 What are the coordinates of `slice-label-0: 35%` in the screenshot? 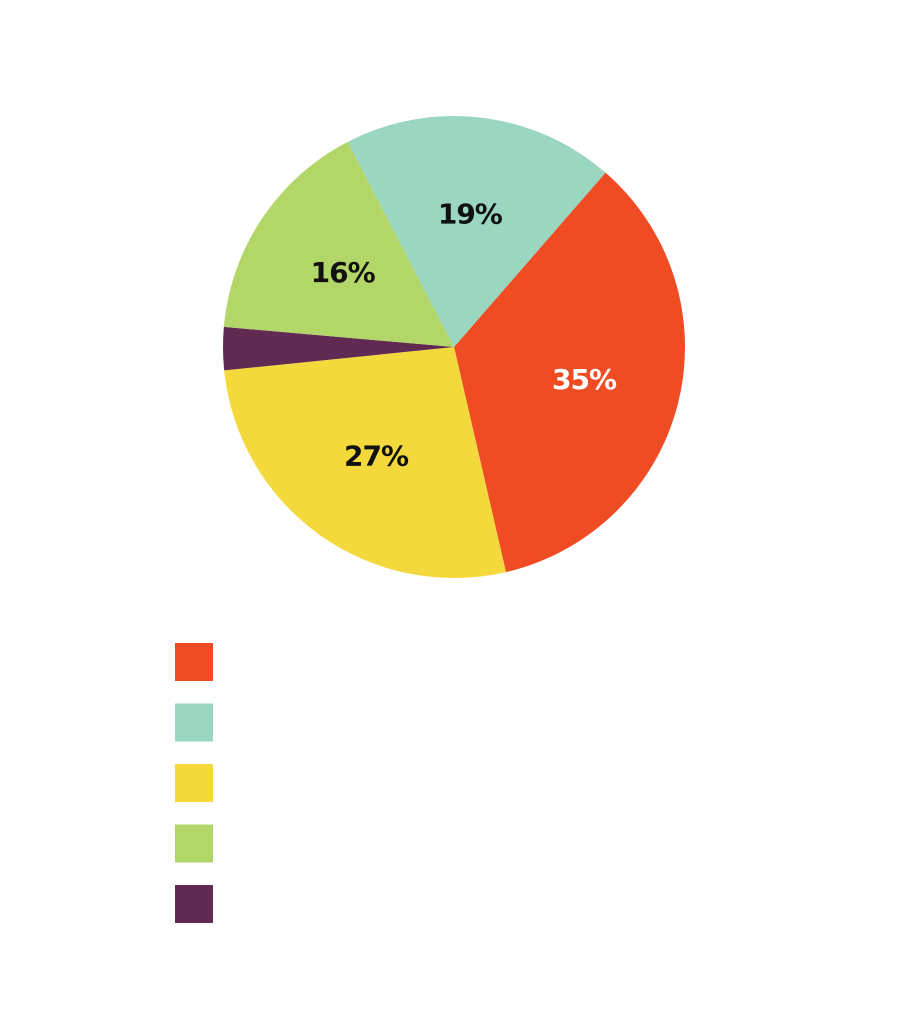 It's located at (584, 379).